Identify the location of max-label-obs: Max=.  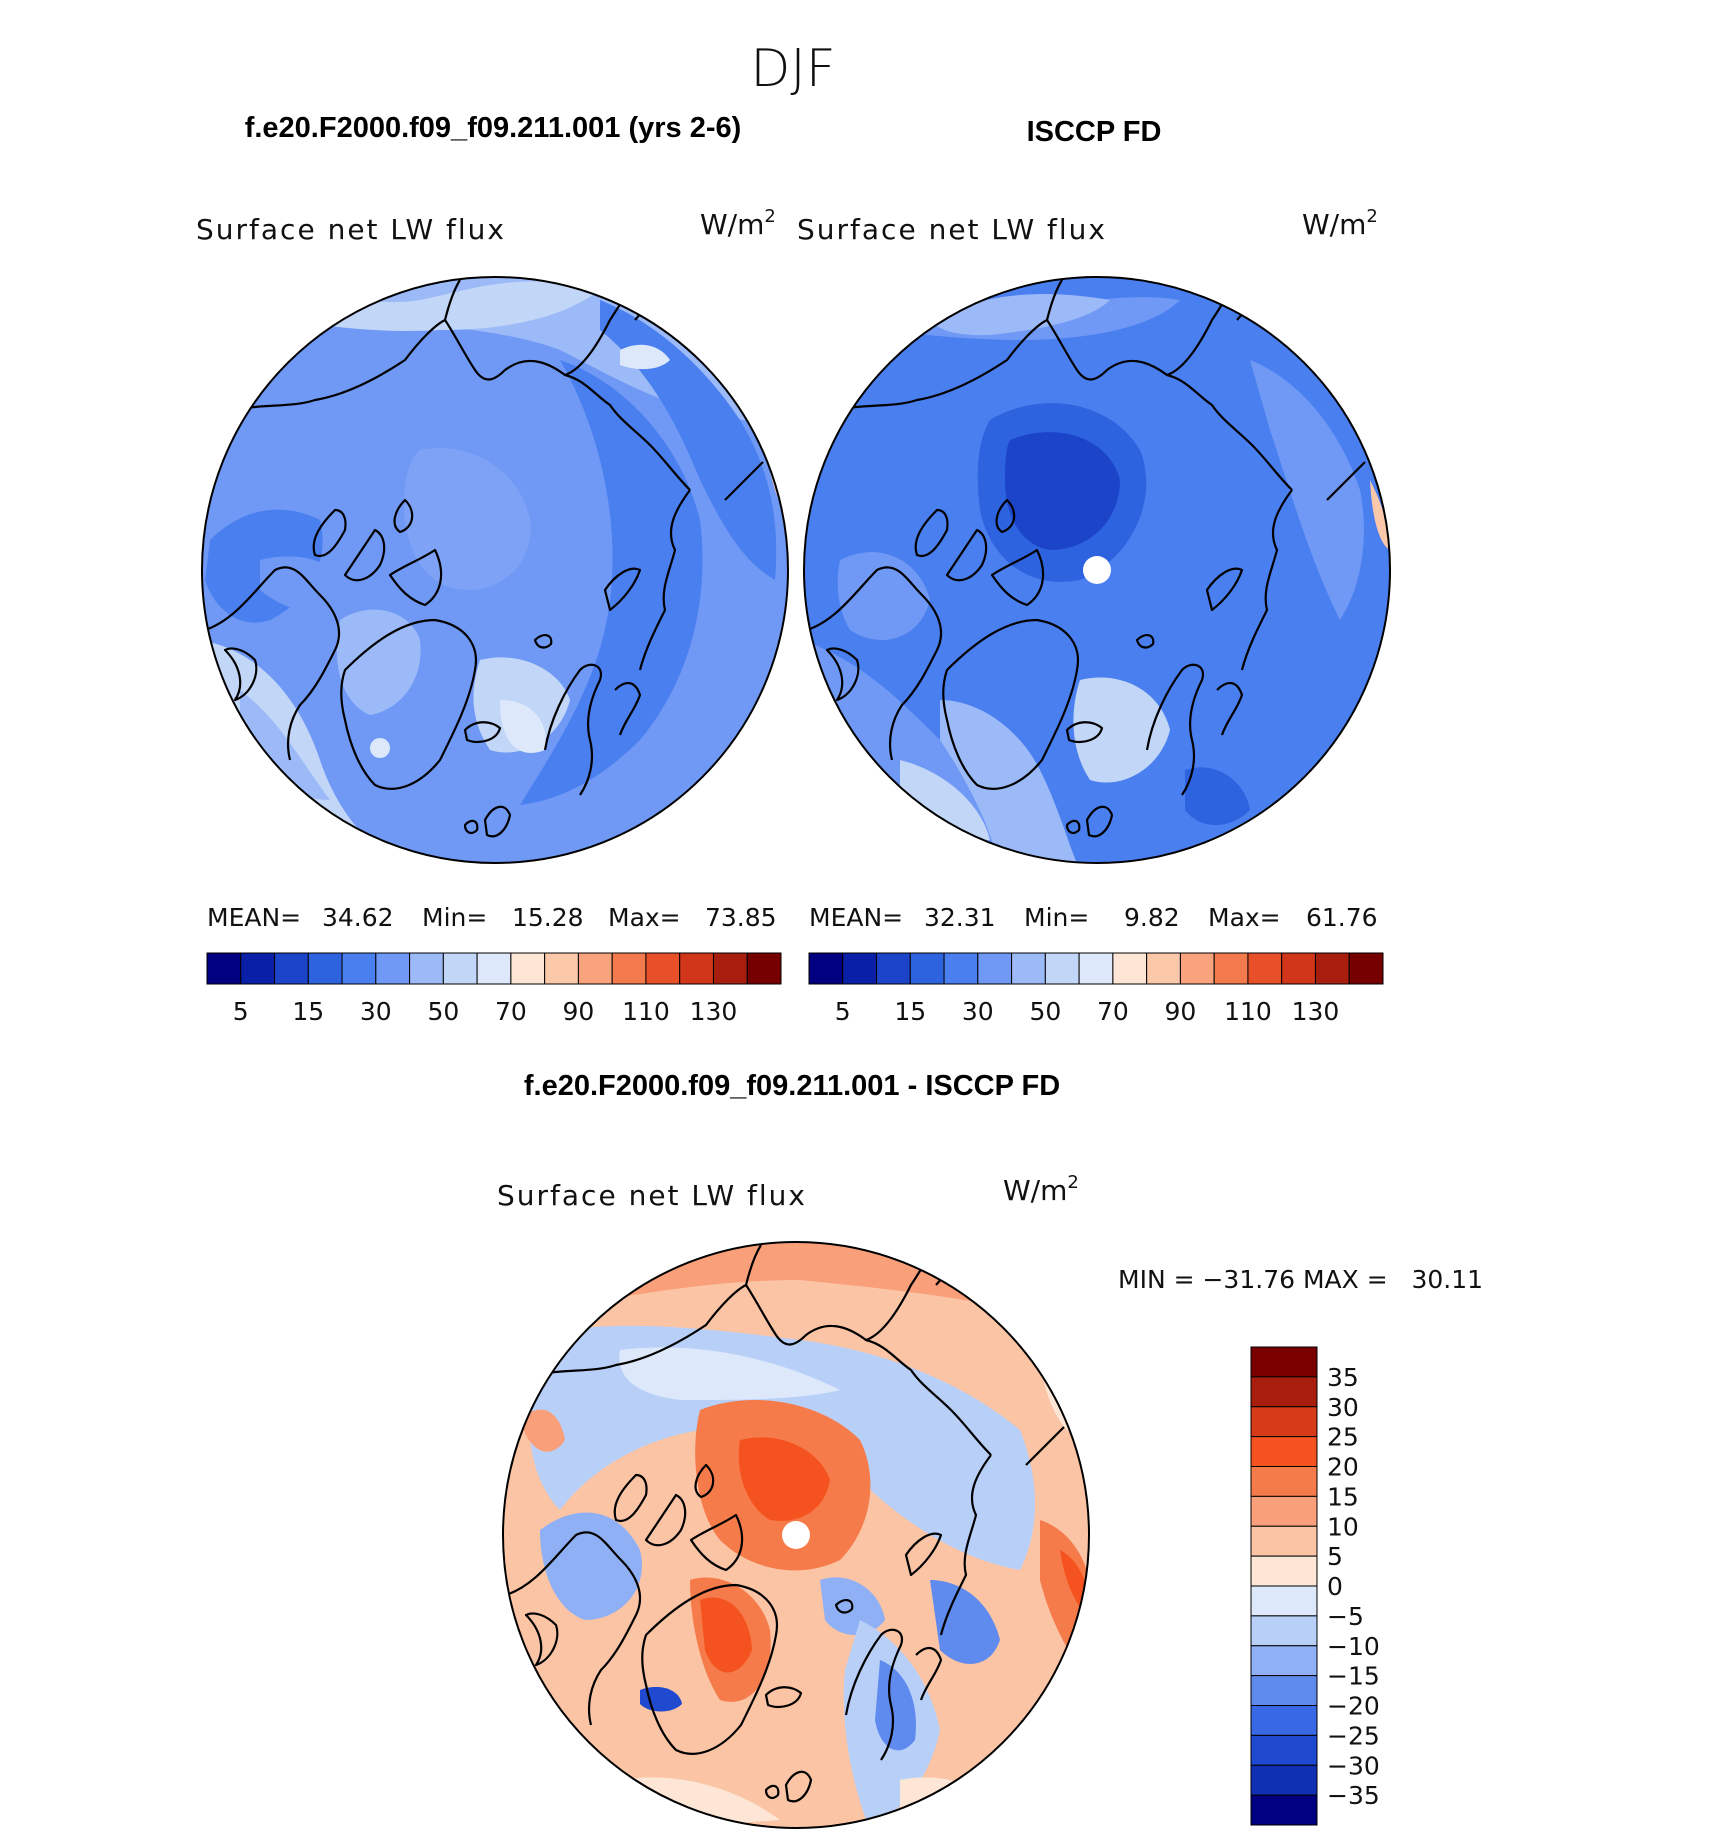
(1244, 917).